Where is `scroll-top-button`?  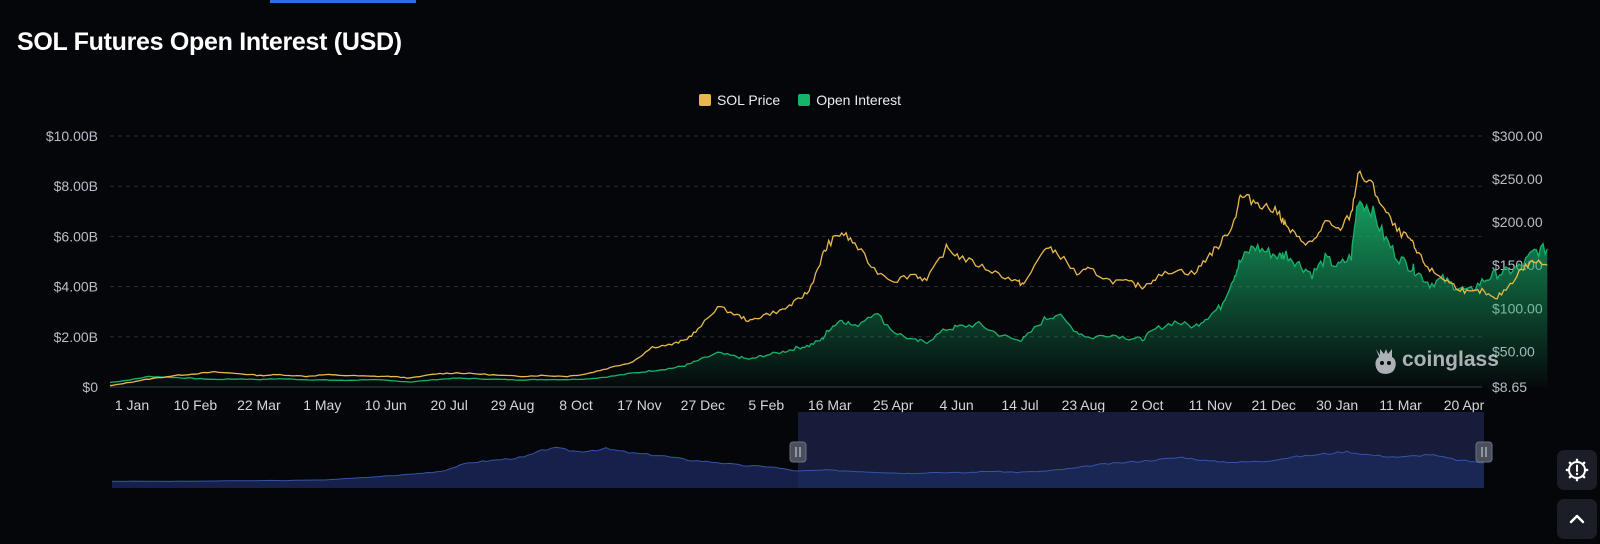
scroll-top-button is located at coordinates (1577, 519).